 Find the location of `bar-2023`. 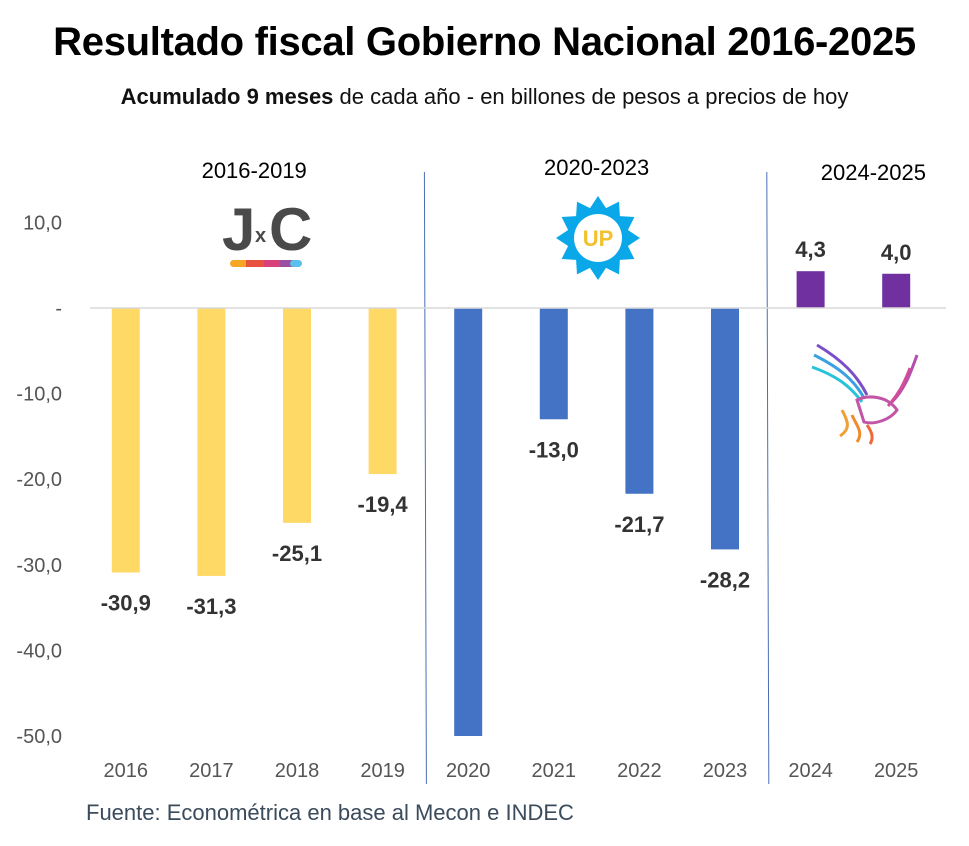

bar-2023 is located at coordinates (725, 429).